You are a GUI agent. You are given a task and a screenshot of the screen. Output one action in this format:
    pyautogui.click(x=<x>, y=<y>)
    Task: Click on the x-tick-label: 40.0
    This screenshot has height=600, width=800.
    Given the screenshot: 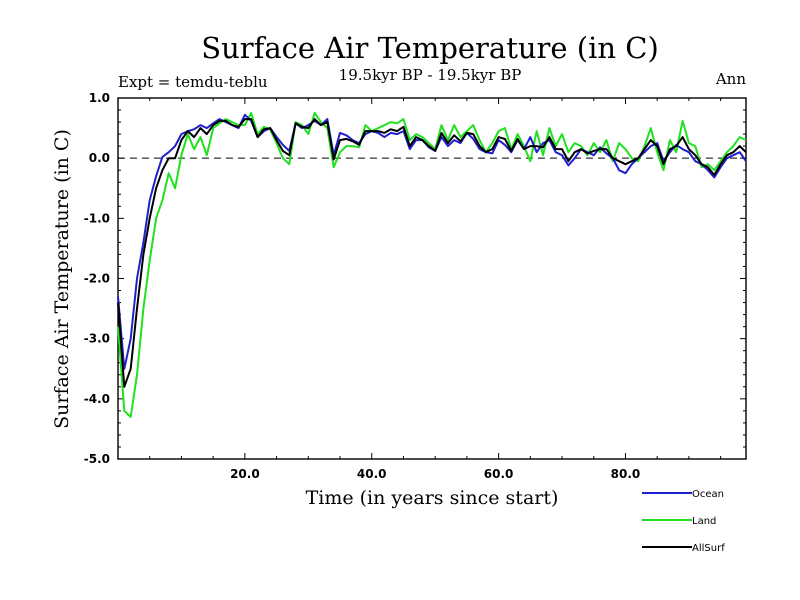 What is the action you would take?
    pyautogui.click(x=372, y=474)
    